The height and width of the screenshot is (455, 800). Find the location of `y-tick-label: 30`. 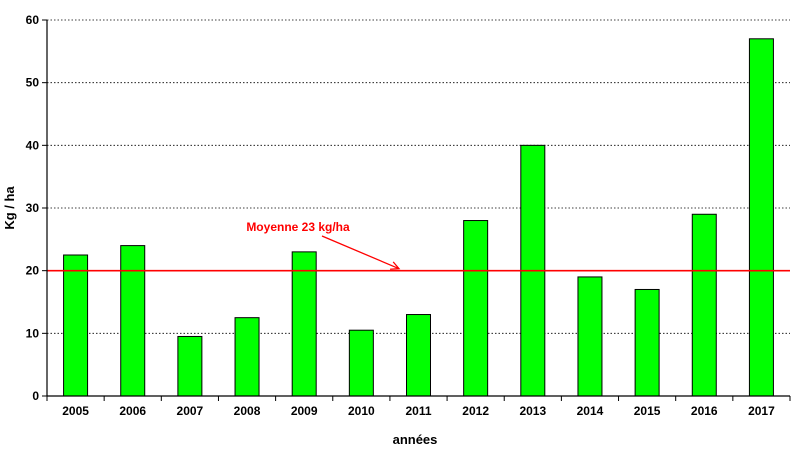

y-tick-label: 30 is located at coordinates (33, 208).